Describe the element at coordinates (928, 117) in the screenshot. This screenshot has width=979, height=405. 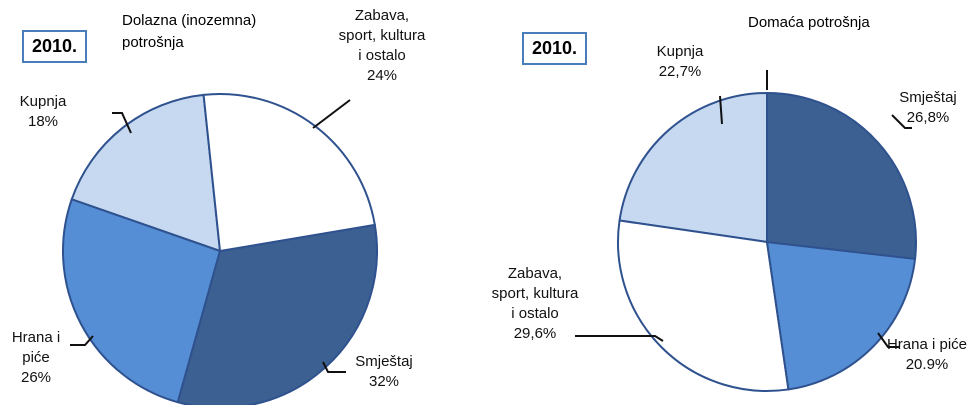
I see `value-label: 26,8%` at that location.